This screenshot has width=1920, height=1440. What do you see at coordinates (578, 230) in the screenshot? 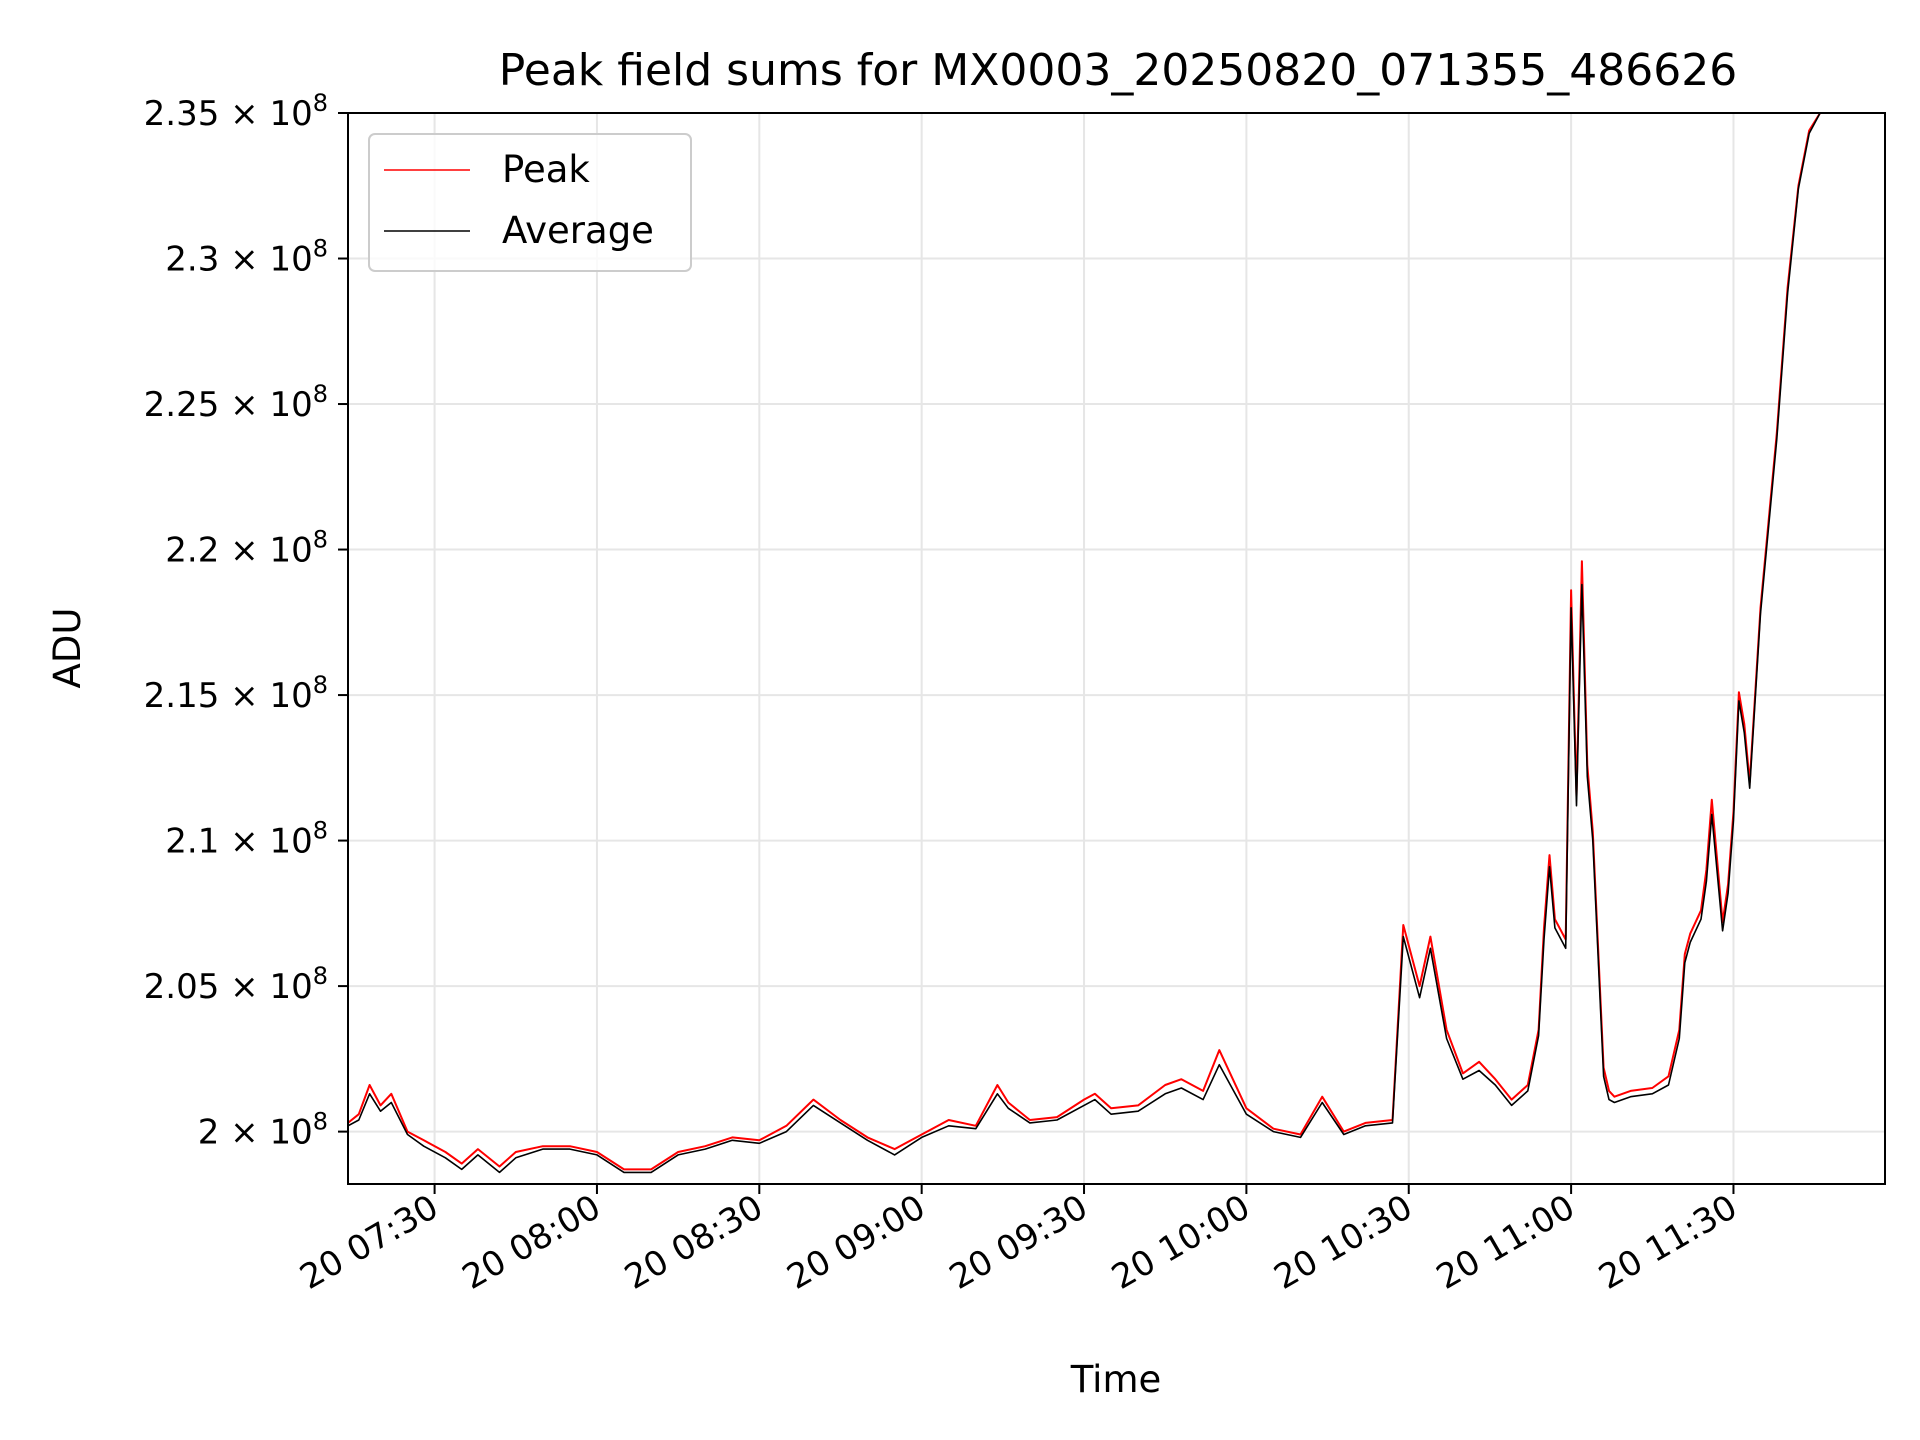
I see `legend-label-average: Average` at bounding box center [578, 230].